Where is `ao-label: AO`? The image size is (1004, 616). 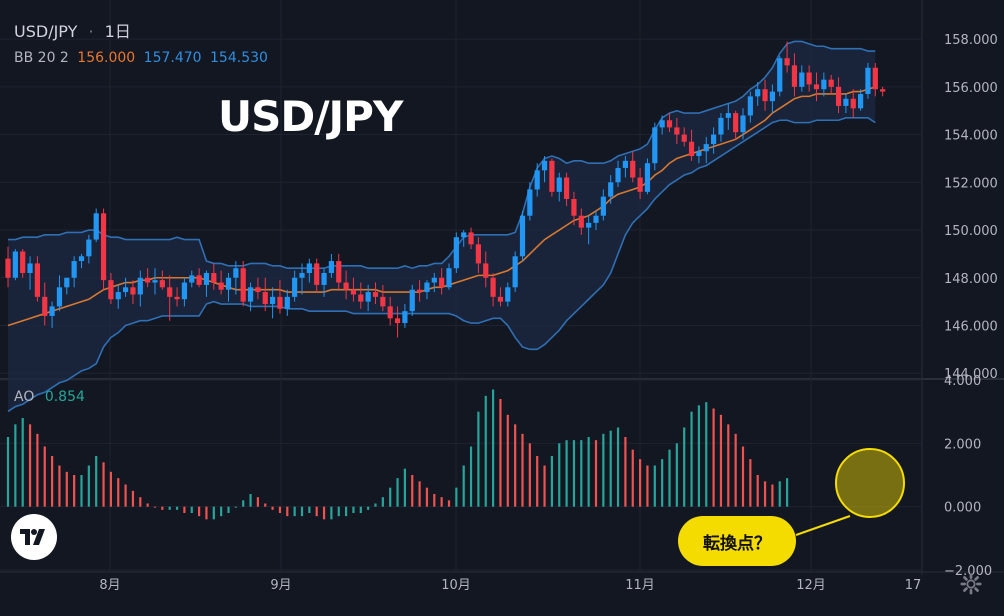
ao-label: AO is located at coordinates (24, 397).